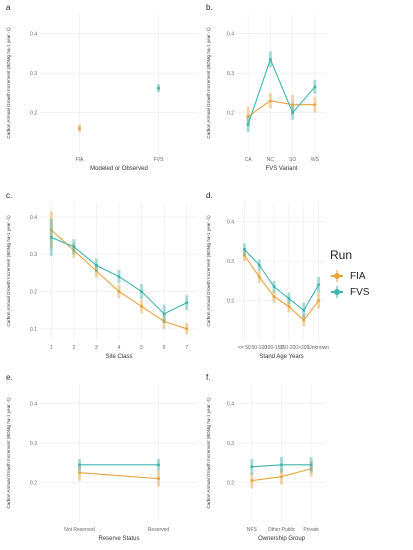 This screenshot has width=413, height=550. What do you see at coordinates (96, 348) in the screenshot?
I see `x-tick-label: 3` at bounding box center [96, 348].